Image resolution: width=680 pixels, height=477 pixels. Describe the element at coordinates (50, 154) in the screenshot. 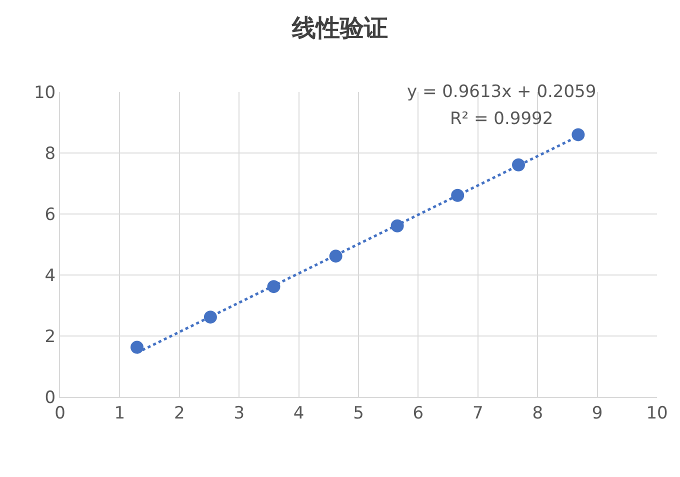

I see `y-tick-label: 8` at that location.